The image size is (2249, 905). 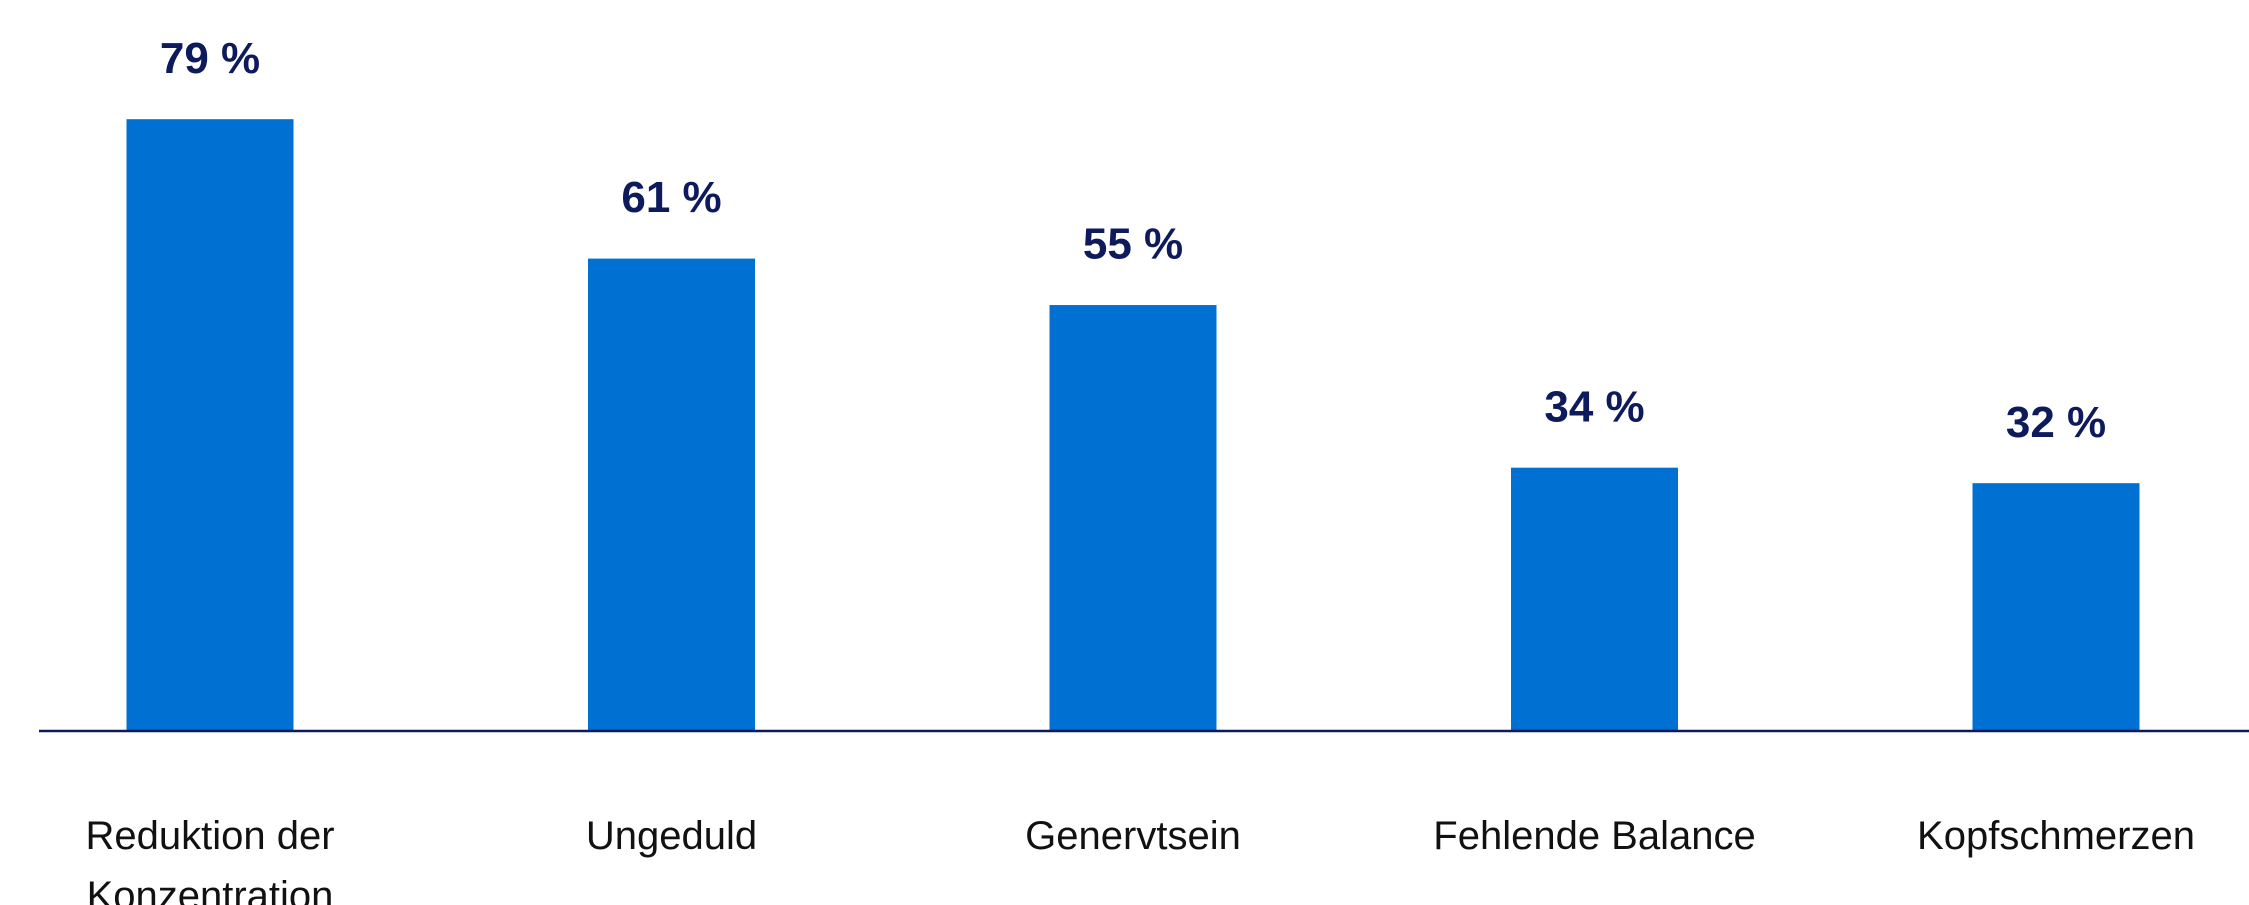 I want to click on x-tick-label: Ungeduld, so click(x=671, y=836).